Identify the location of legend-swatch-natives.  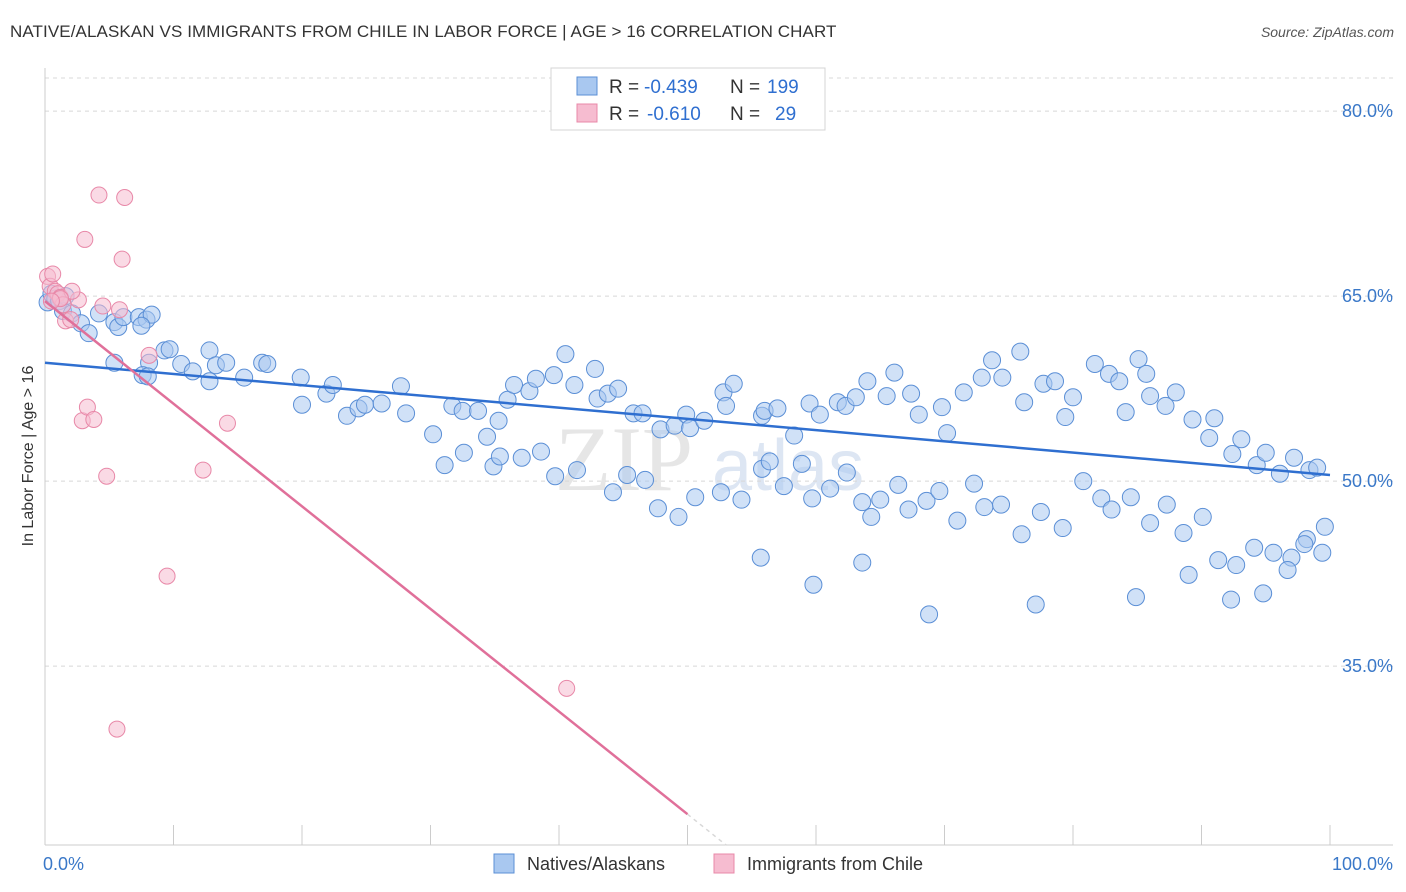
(587, 86).